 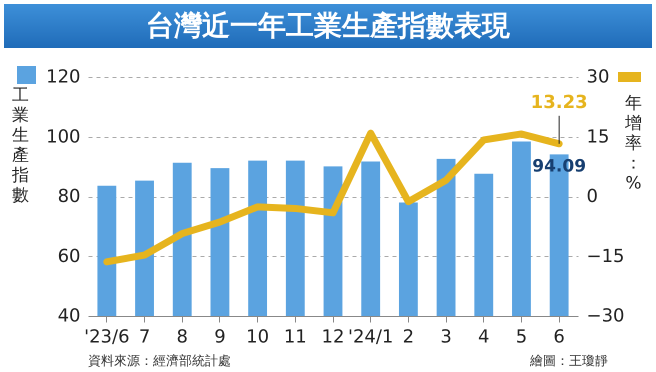 What do you see at coordinates (107, 337) in the screenshot?
I see `x-tick-label: '23/6` at bounding box center [107, 337].